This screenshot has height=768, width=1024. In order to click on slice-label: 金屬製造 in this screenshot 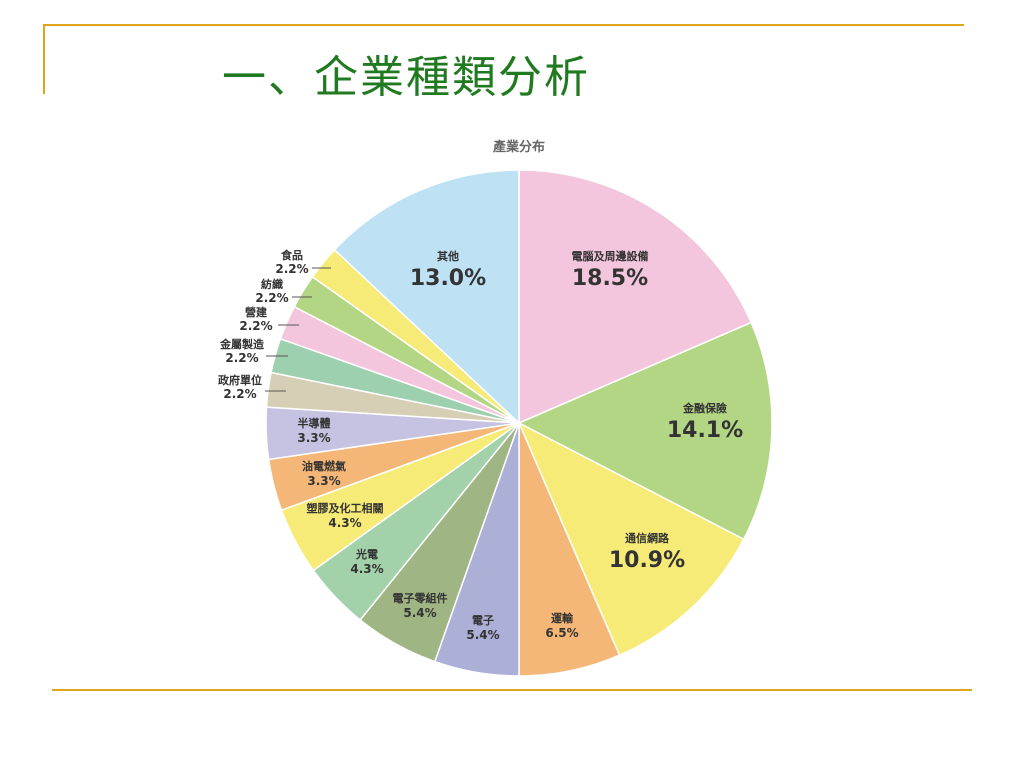, I will do `click(242, 344)`.